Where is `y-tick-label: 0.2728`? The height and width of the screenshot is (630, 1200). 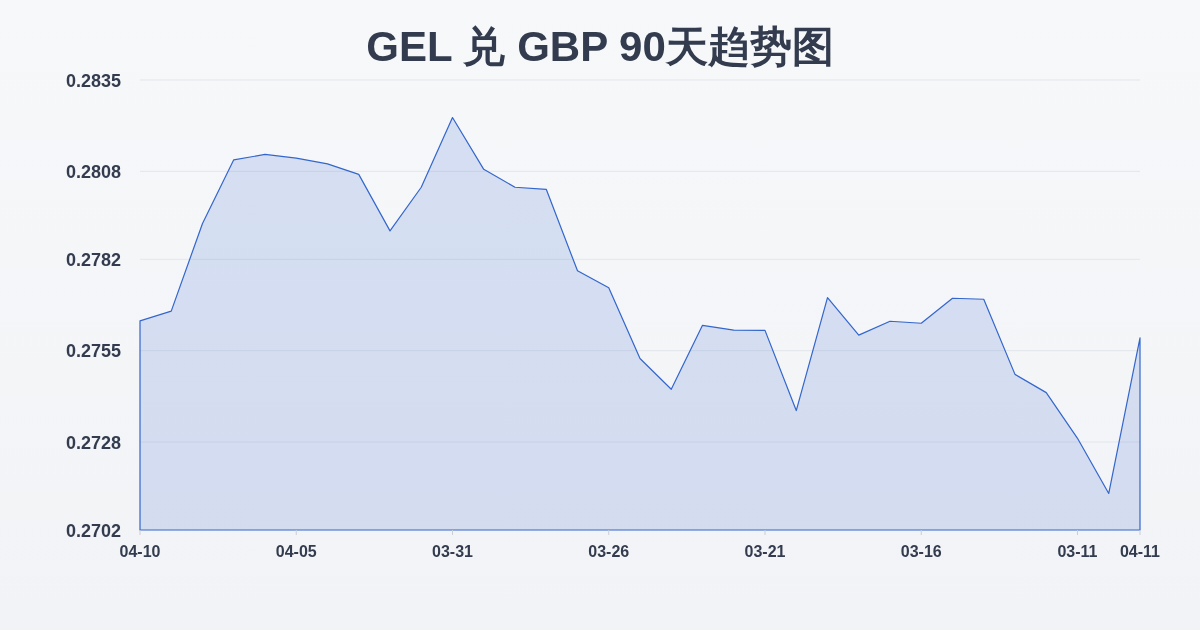 y-tick-label: 0.2728 is located at coordinates (93, 442).